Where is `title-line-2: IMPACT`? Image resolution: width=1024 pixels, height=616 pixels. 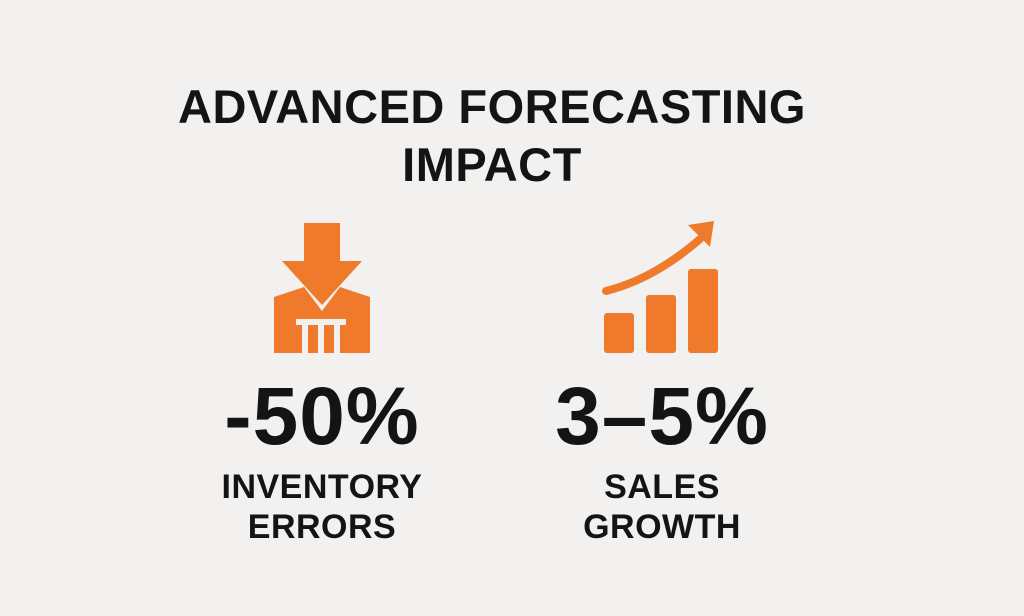
title-line-2: IMPACT is located at coordinates (492, 164).